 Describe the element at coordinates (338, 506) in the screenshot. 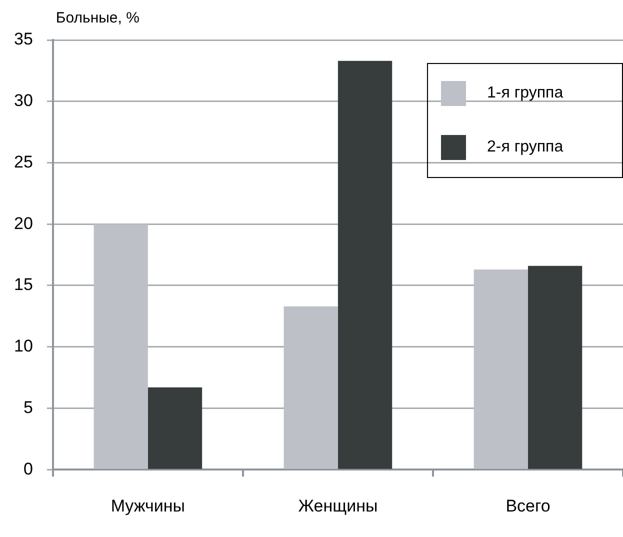

I see `x-tick-label: Женщины` at that location.